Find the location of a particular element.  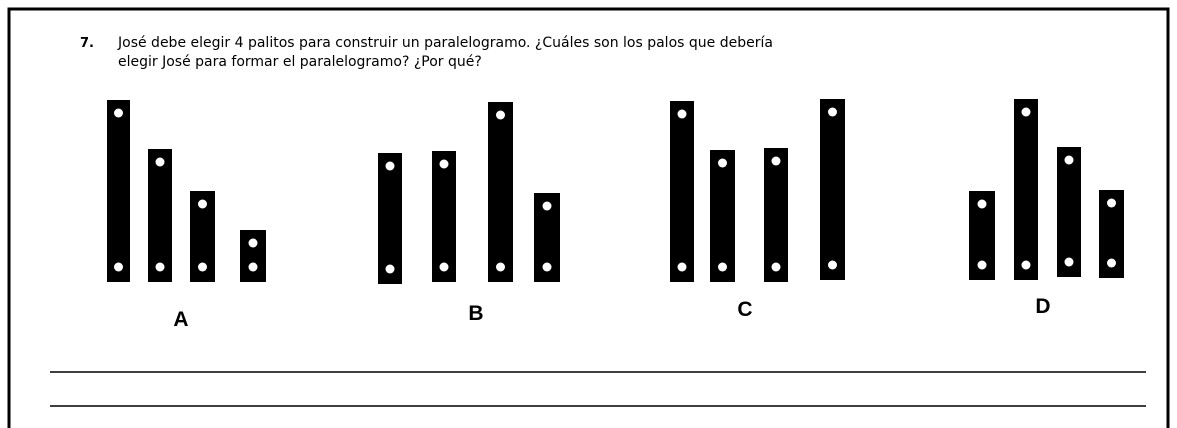

option-label: B is located at coordinates (475, 313).